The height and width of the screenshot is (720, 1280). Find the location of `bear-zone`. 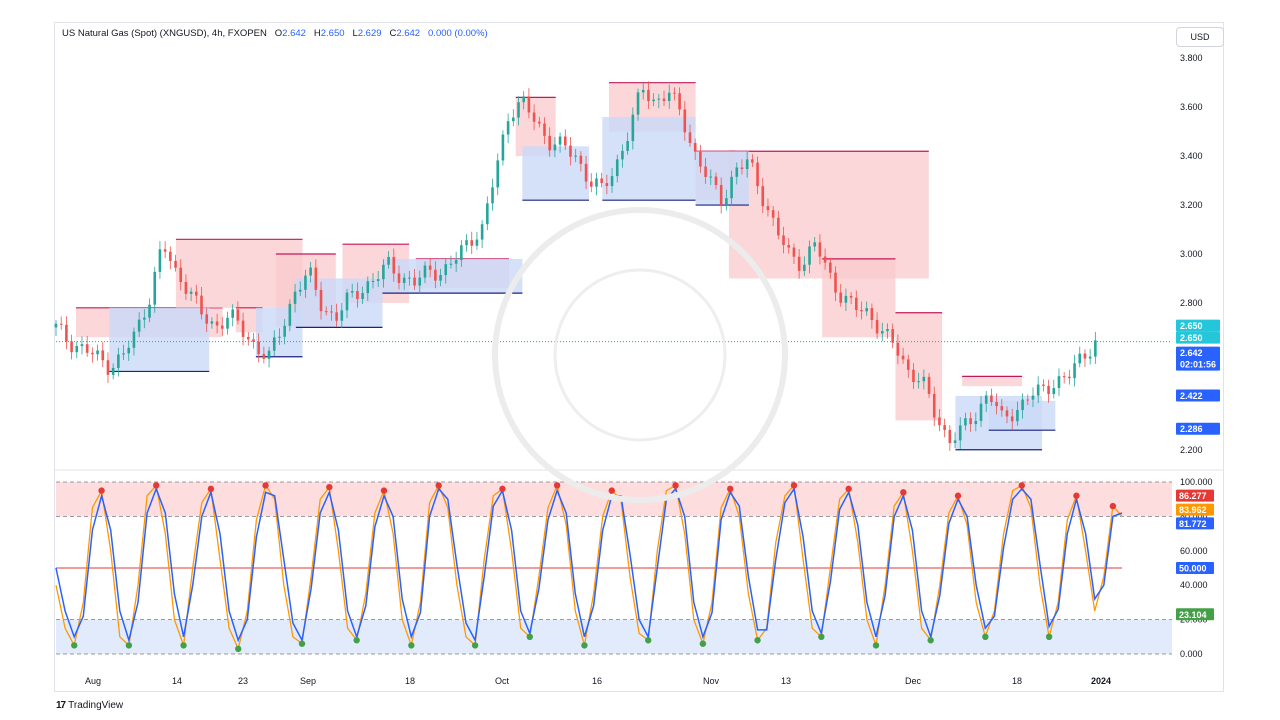

bear-zone is located at coordinates (828, 215).